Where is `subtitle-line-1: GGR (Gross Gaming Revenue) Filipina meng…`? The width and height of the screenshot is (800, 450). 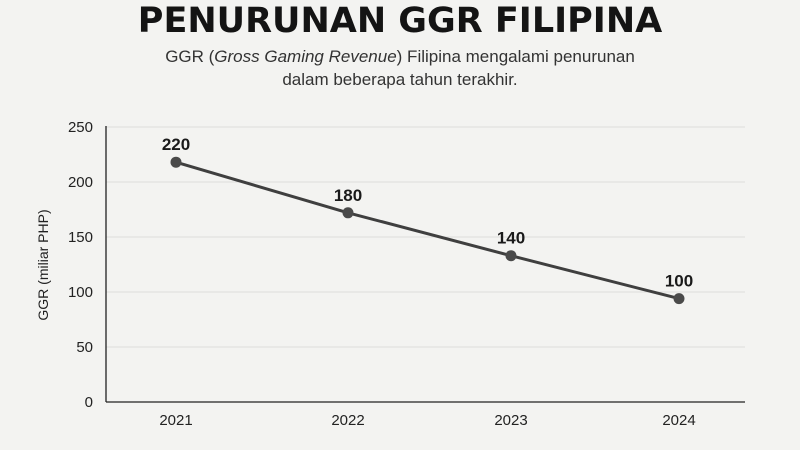 subtitle-line-1: GGR (Gross Gaming Revenue) Filipina meng… is located at coordinates (400, 56).